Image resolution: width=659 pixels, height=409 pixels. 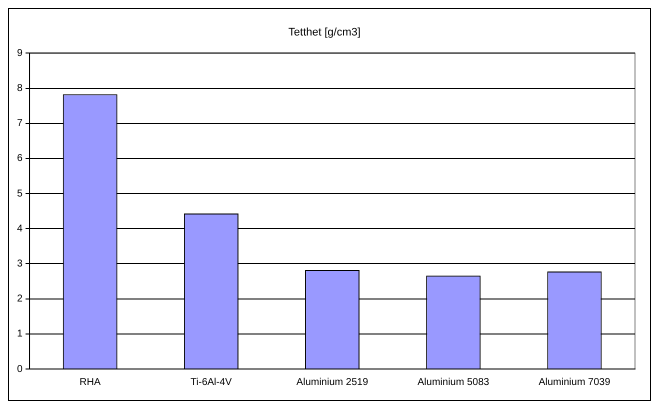 What do you see at coordinates (20, 299) in the screenshot?
I see `y-tick-label: 2` at bounding box center [20, 299].